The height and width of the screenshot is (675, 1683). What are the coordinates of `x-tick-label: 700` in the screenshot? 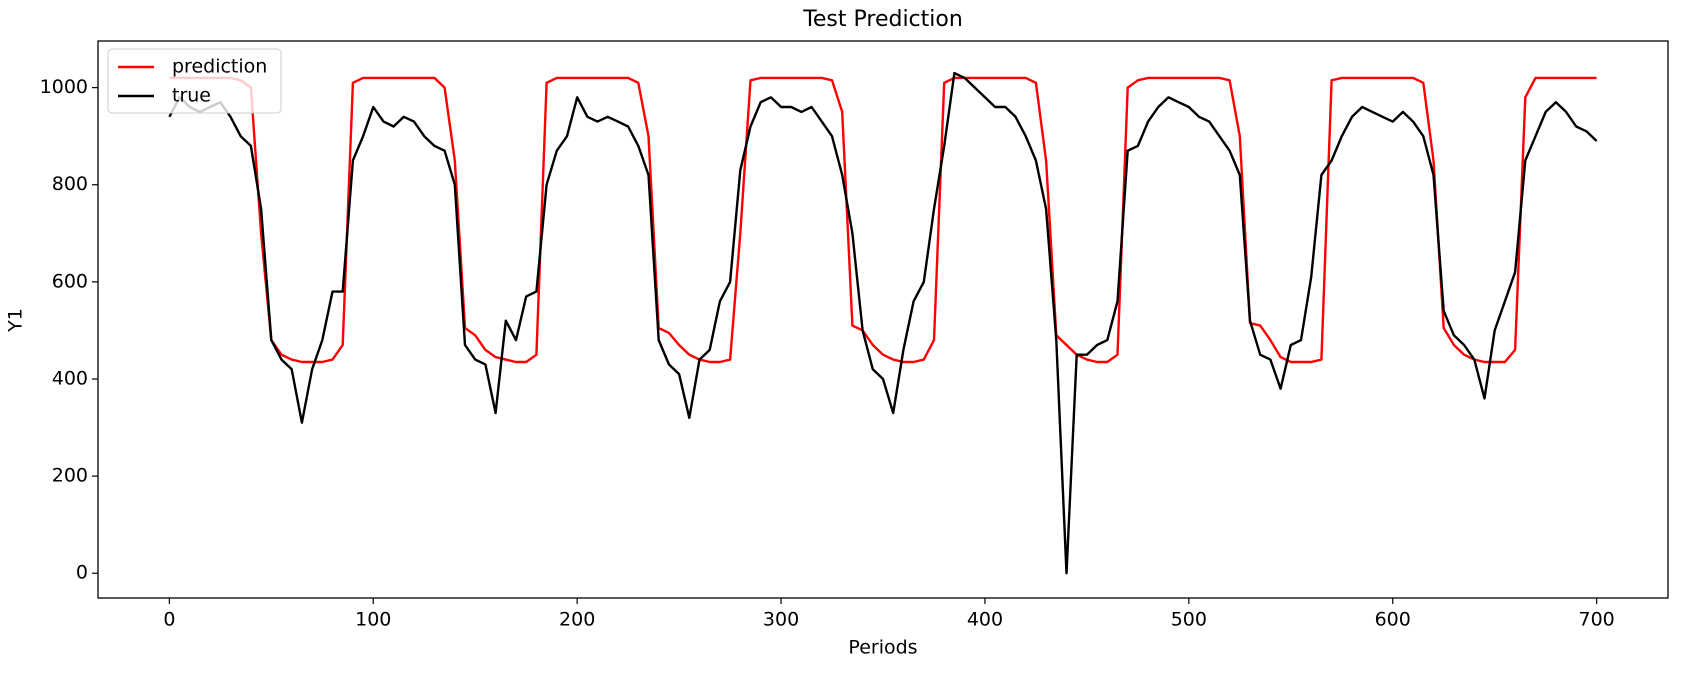 It's located at (1597, 620).